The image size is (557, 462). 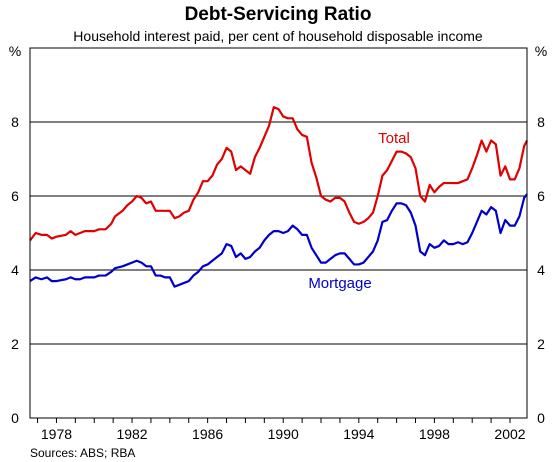 I want to click on x-tick-label-1998: 1998, so click(x=434, y=434).